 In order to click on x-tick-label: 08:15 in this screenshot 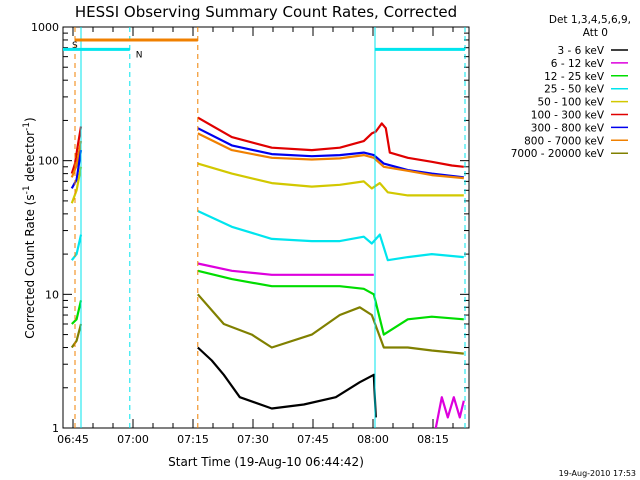, I will do `click(433, 439)`.